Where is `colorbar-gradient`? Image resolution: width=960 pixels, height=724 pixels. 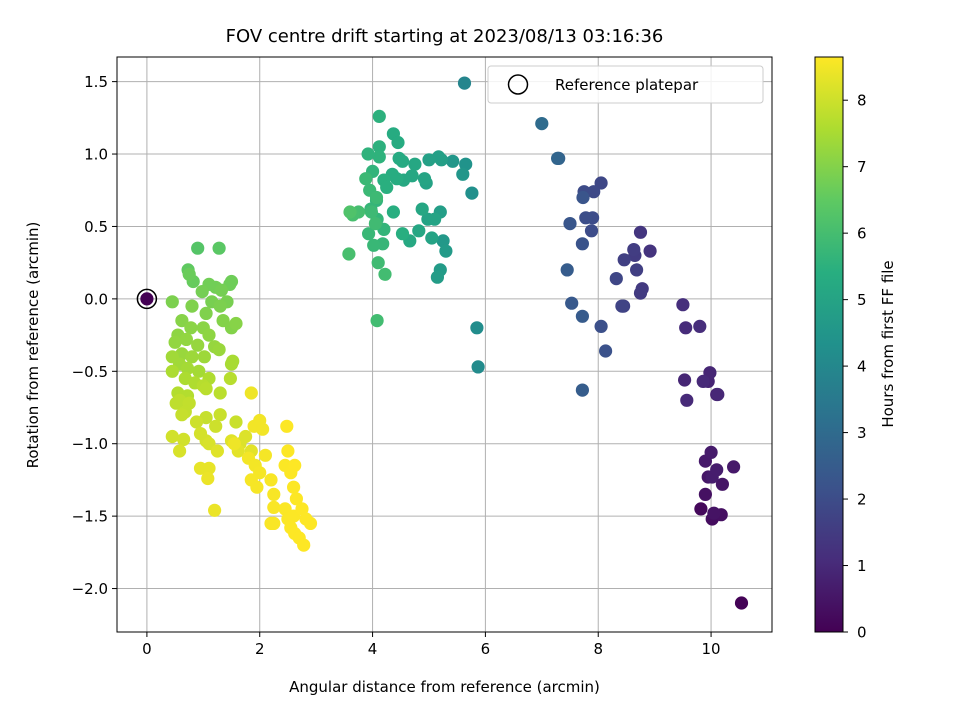 colorbar-gradient is located at coordinates (829, 344).